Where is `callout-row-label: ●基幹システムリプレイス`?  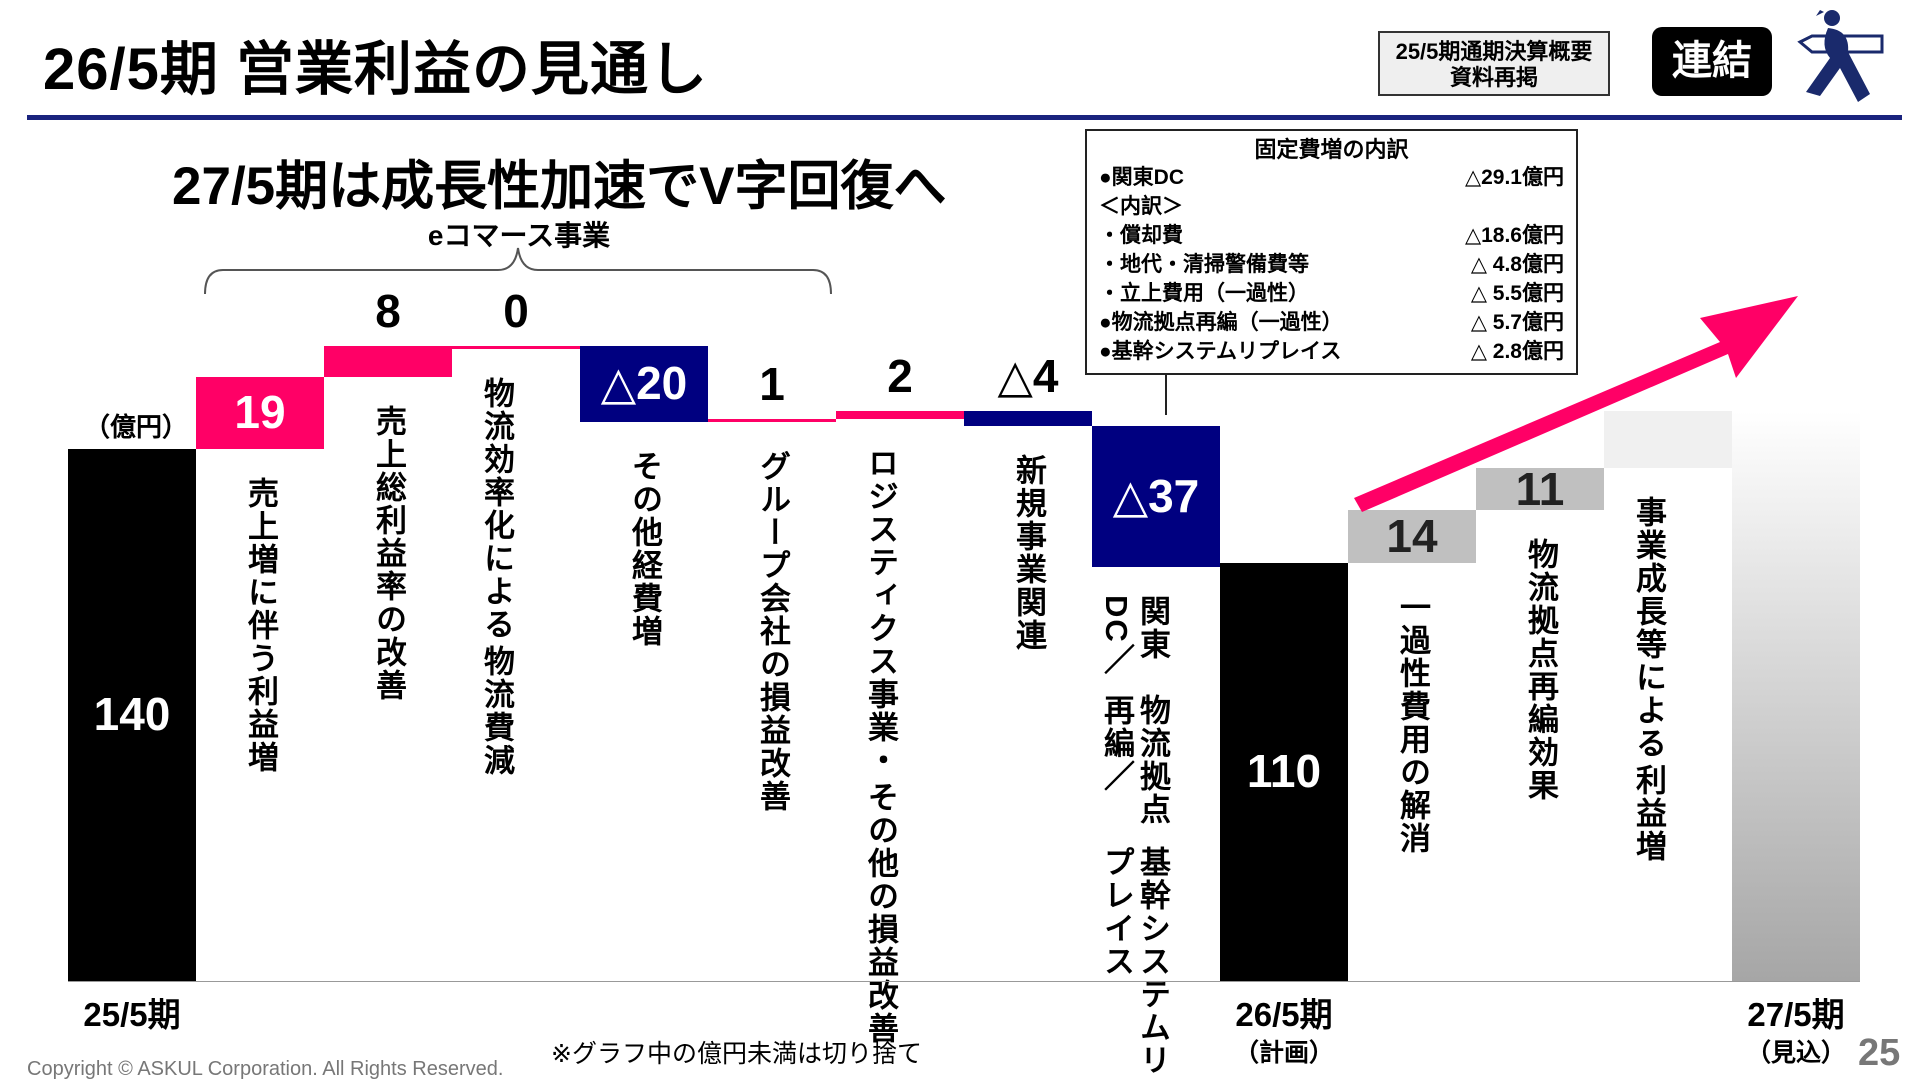
callout-row-label: ●基幹システムリプレイス is located at coordinates (1220, 351).